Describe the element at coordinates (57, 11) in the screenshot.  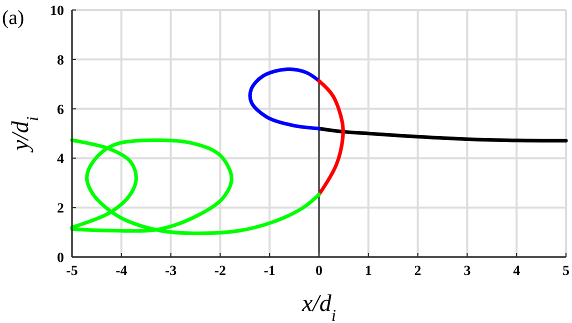
I see `y-tick-label: 10` at that location.